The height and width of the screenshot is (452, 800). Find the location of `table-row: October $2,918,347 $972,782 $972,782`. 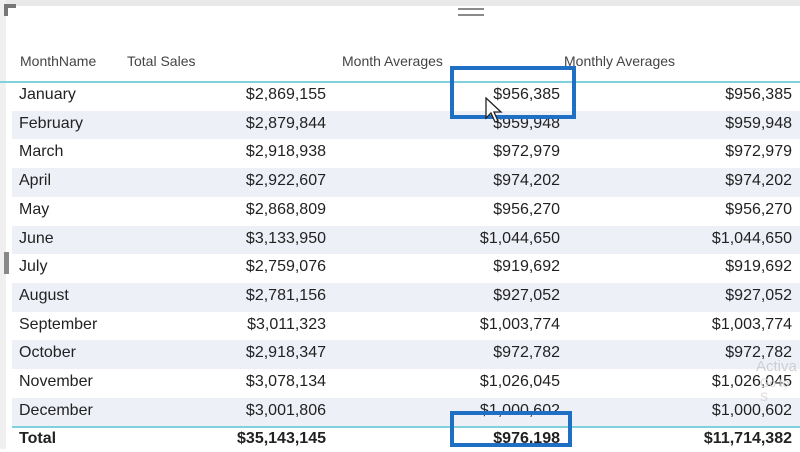

table-row: October $2,918,347 $972,782 $972,782 is located at coordinates (406, 354).